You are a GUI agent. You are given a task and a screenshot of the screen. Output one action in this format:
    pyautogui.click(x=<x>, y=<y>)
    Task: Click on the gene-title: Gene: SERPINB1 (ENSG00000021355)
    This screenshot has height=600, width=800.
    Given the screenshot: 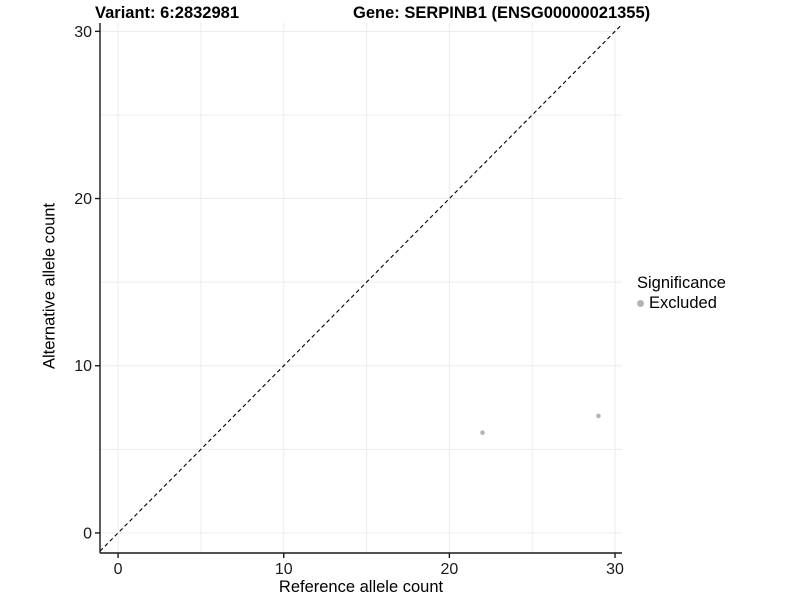 What is the action you would take?
    pyautogui.click(x=502, y=13)
    